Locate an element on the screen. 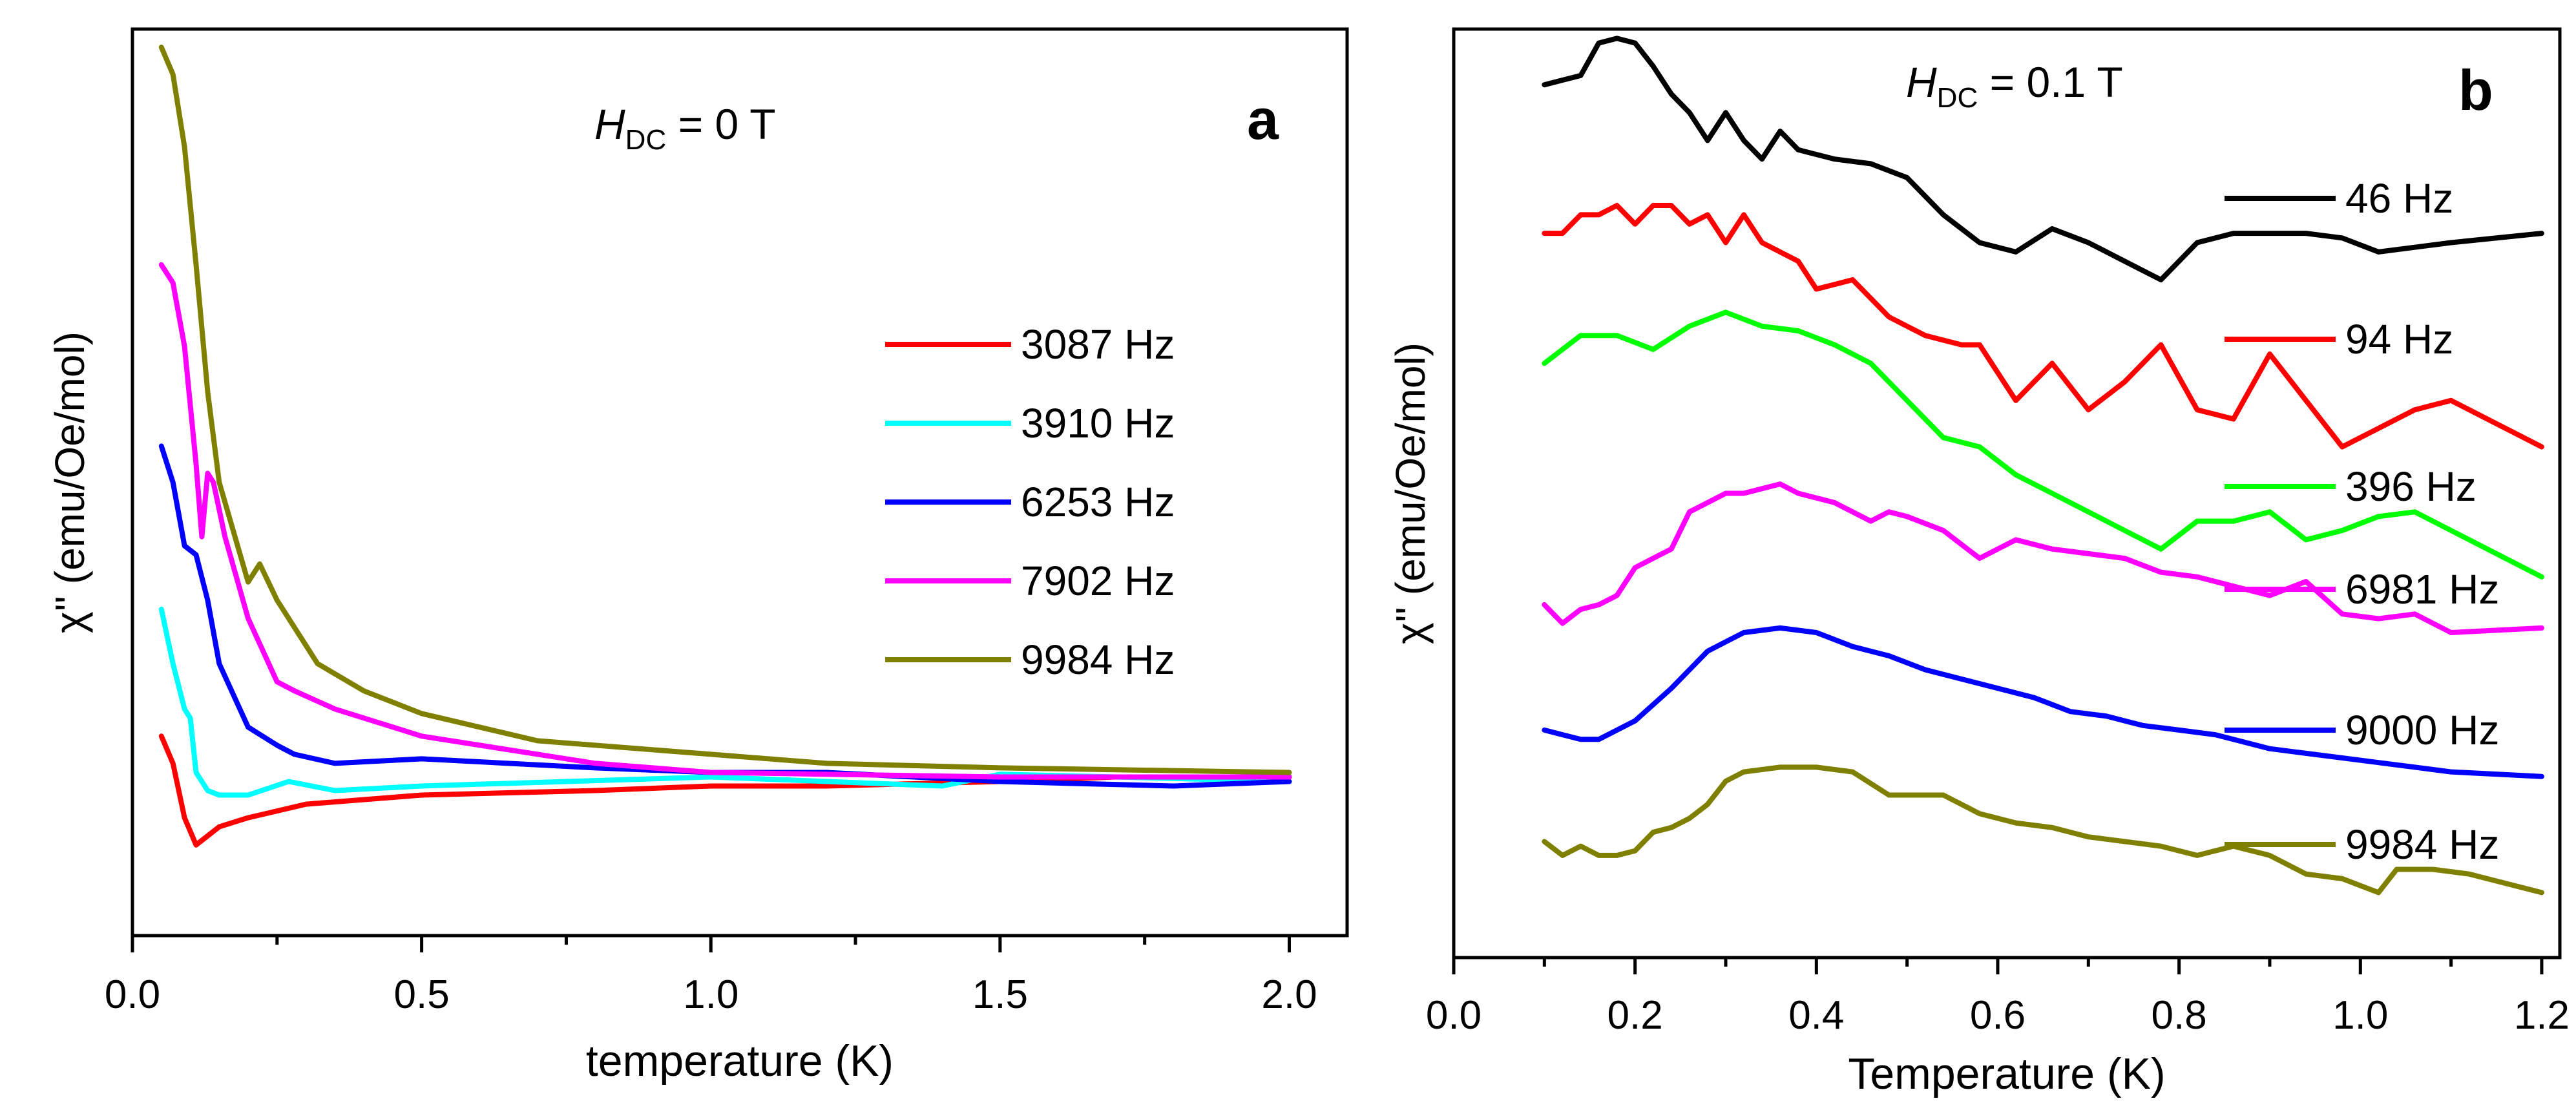  field-annotation: HDC = 0 T is located at coordinates (685, 128).